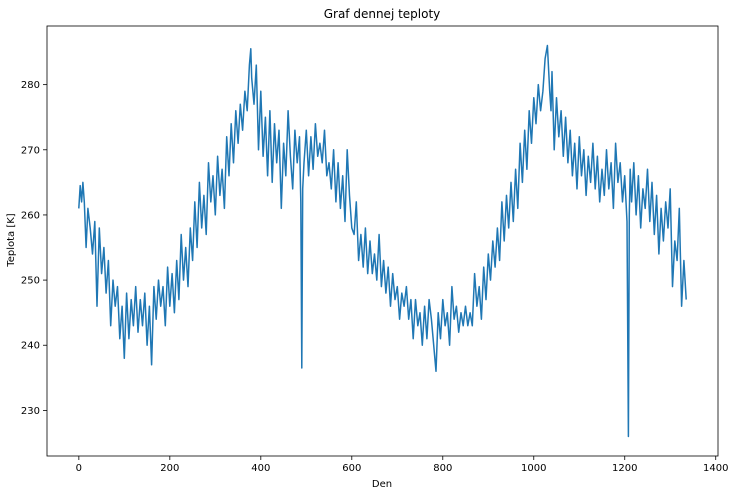  Describe the element at coordinates (79, 468) in the screenshot. I see `x-tick-label: 0` at that location.